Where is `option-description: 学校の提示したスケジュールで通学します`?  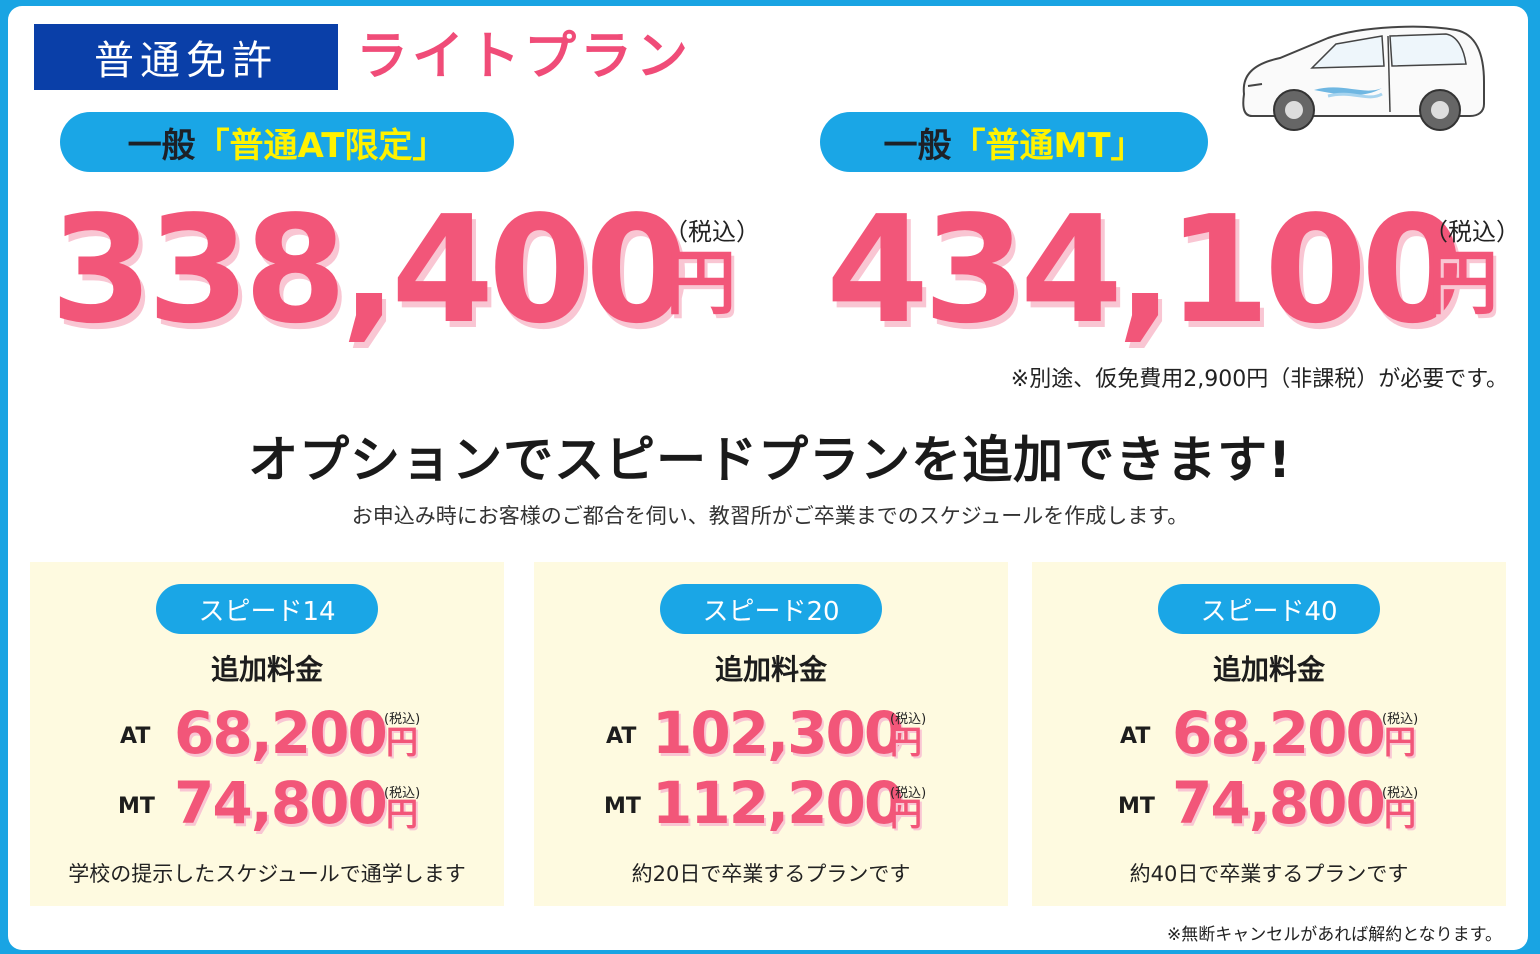 option-description: 学校の提示したスケジュールで通学します is located at coordinates (267, 874).